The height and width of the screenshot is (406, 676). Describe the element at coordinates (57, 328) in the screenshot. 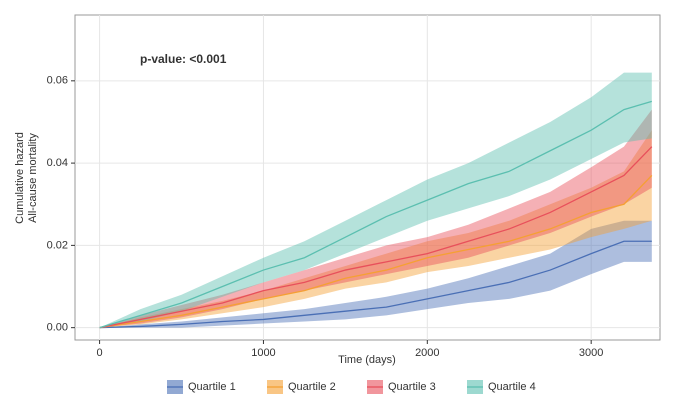

I see `y-tick-label: 0.00` at that location.